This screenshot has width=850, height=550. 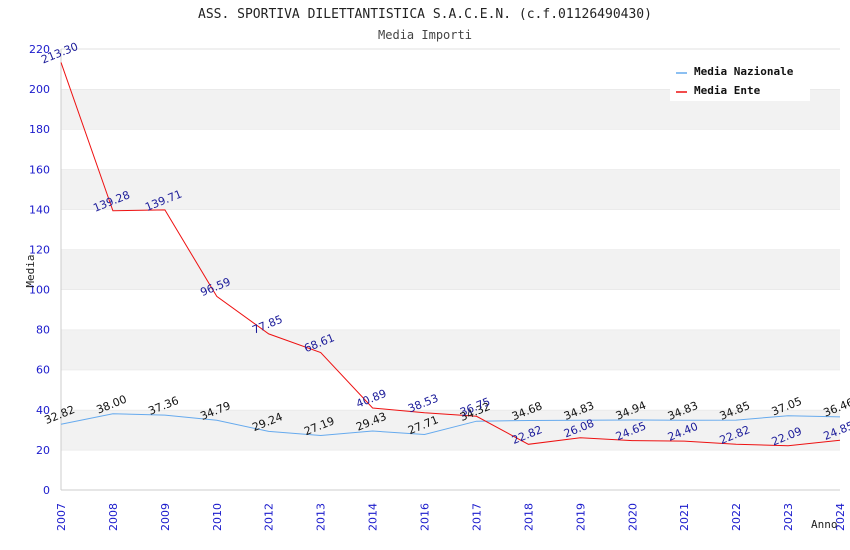 I want to click on x-tick-label: 2021, so click(x=684, y=517).